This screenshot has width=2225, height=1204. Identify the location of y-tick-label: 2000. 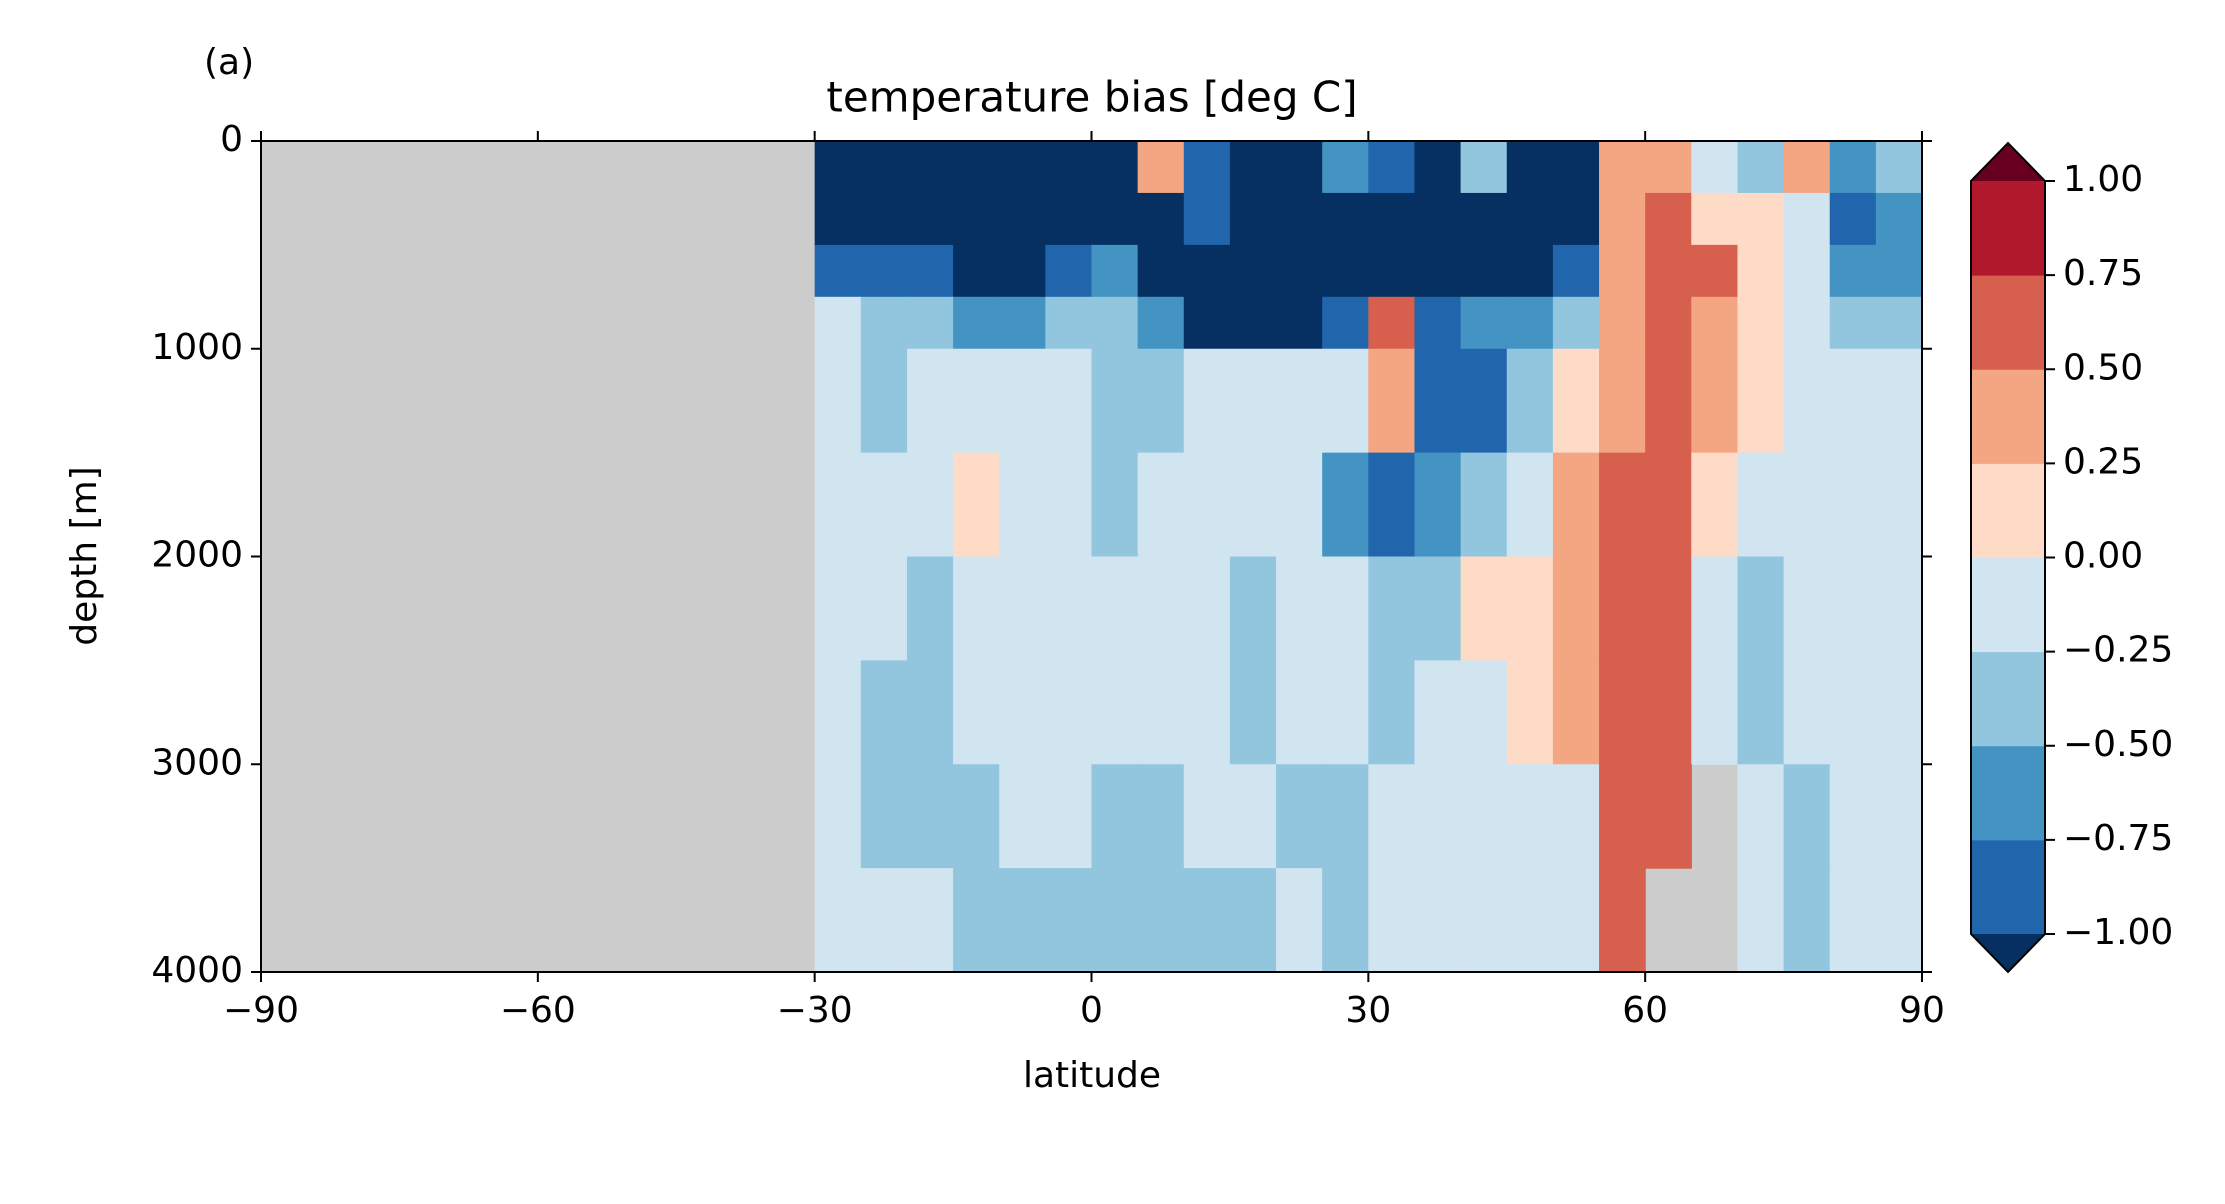
(197, 555).